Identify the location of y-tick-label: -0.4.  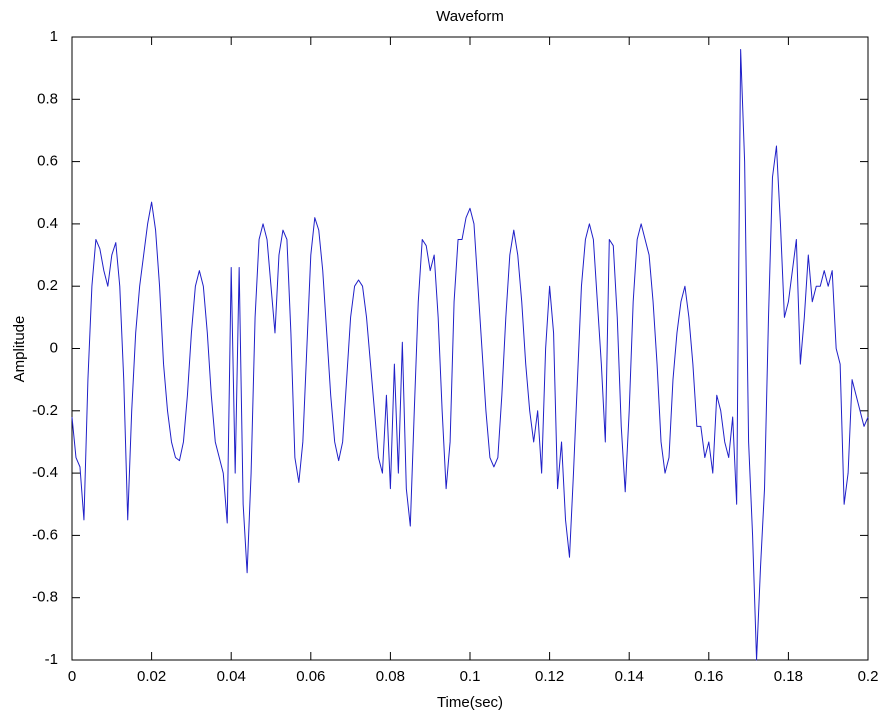
(45, 472).